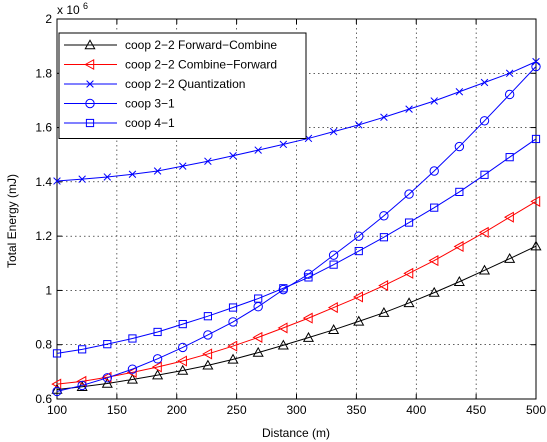 This screenshot has height=442, width=547. I want to click on x-tick-label: 150, so click(117, 410).